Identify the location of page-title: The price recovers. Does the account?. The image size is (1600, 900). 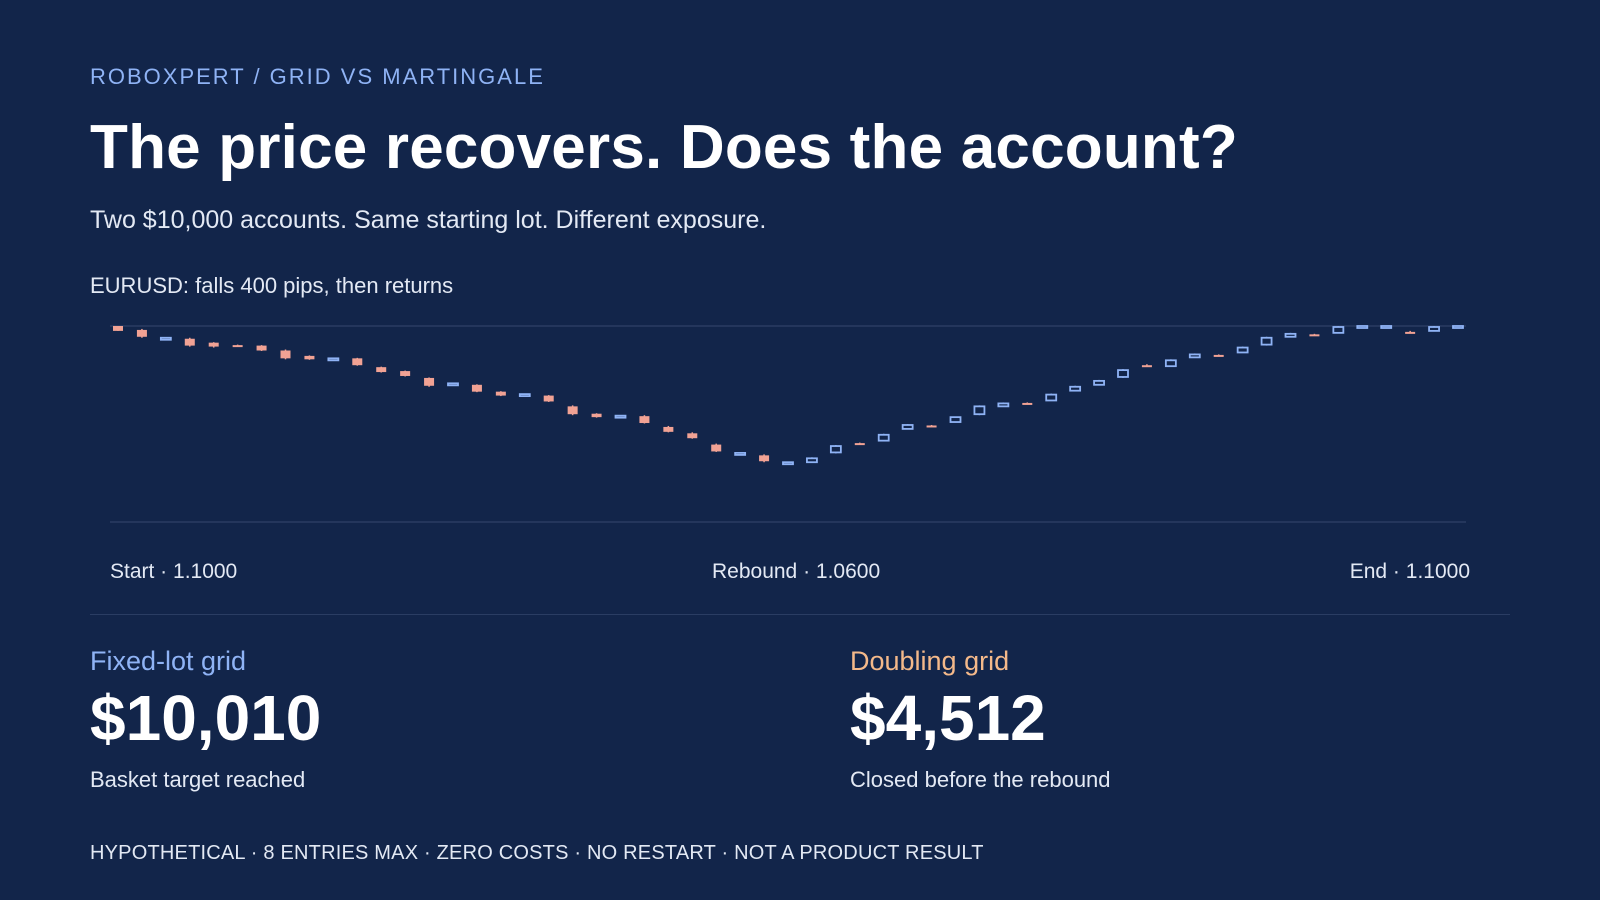
(664, 147).